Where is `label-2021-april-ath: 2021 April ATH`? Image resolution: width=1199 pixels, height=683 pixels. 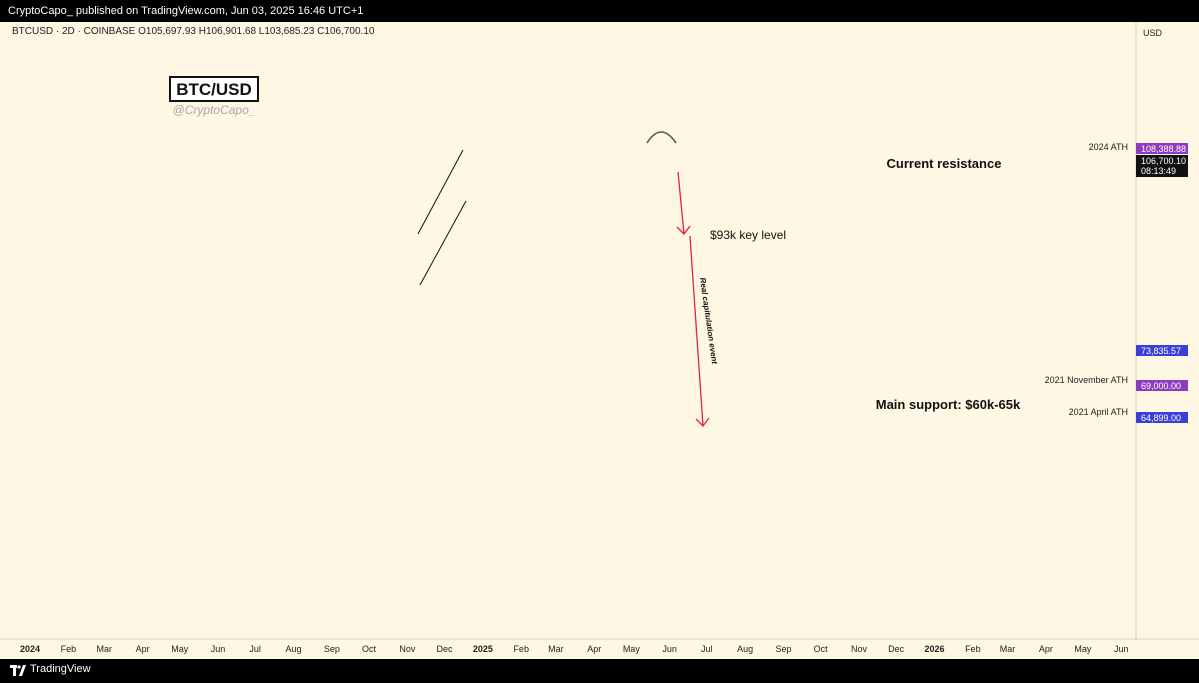
label-2021-april-ath: 2021 April ATH is located at coordinates (1098, 412).